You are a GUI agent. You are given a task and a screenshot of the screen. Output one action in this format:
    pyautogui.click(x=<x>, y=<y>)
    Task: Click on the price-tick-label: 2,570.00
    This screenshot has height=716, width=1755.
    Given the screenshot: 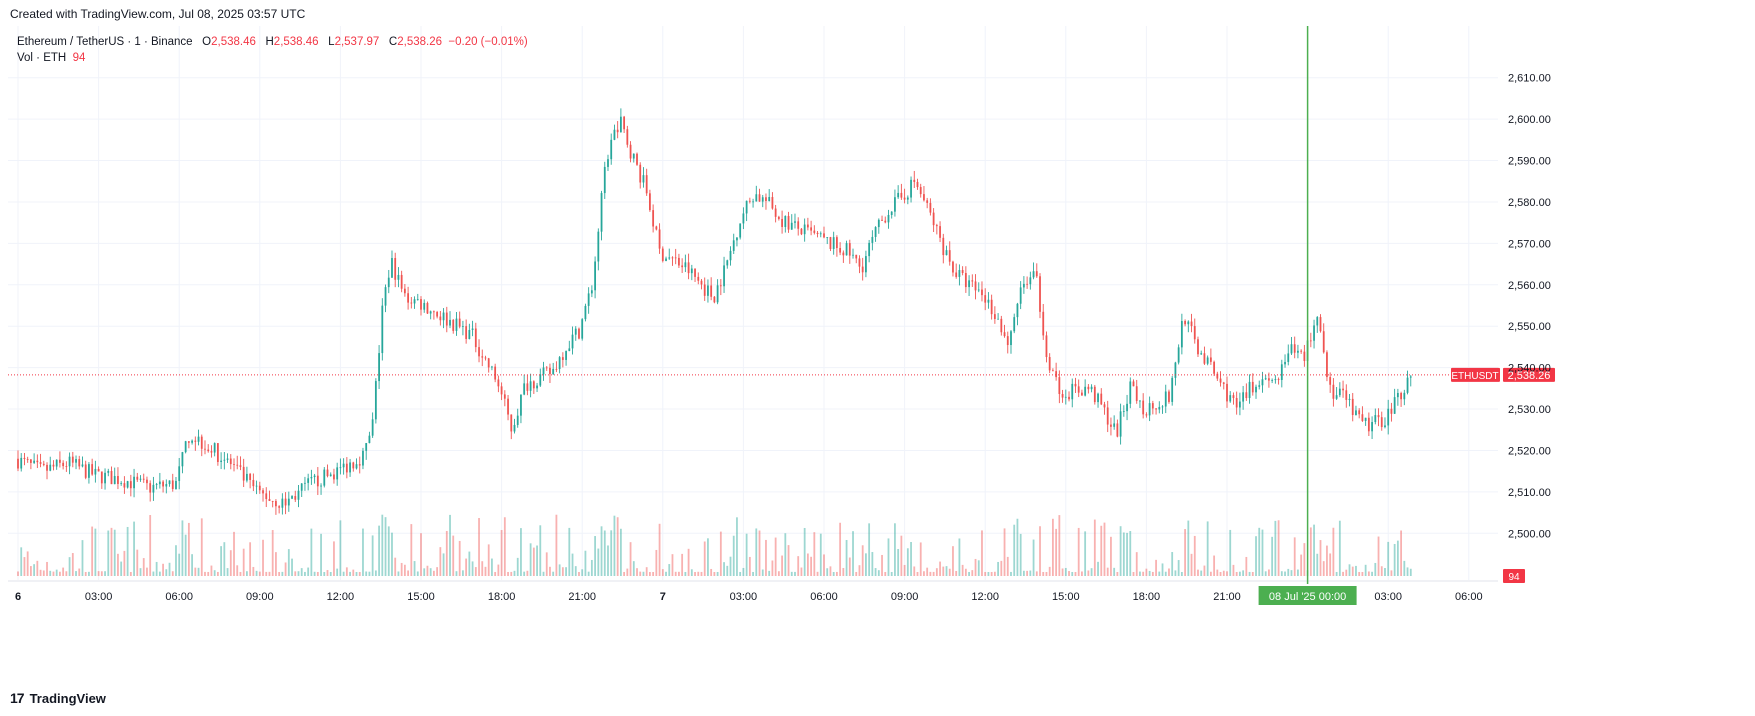 What is the action you would take?
    pyautogui.click(x=1529, y=244)
    